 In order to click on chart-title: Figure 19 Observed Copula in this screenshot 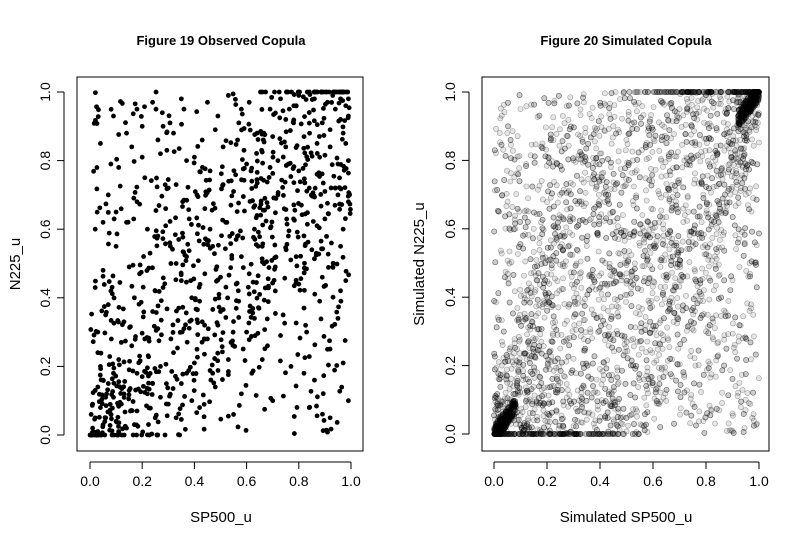, I will do `click(221, 40)`.